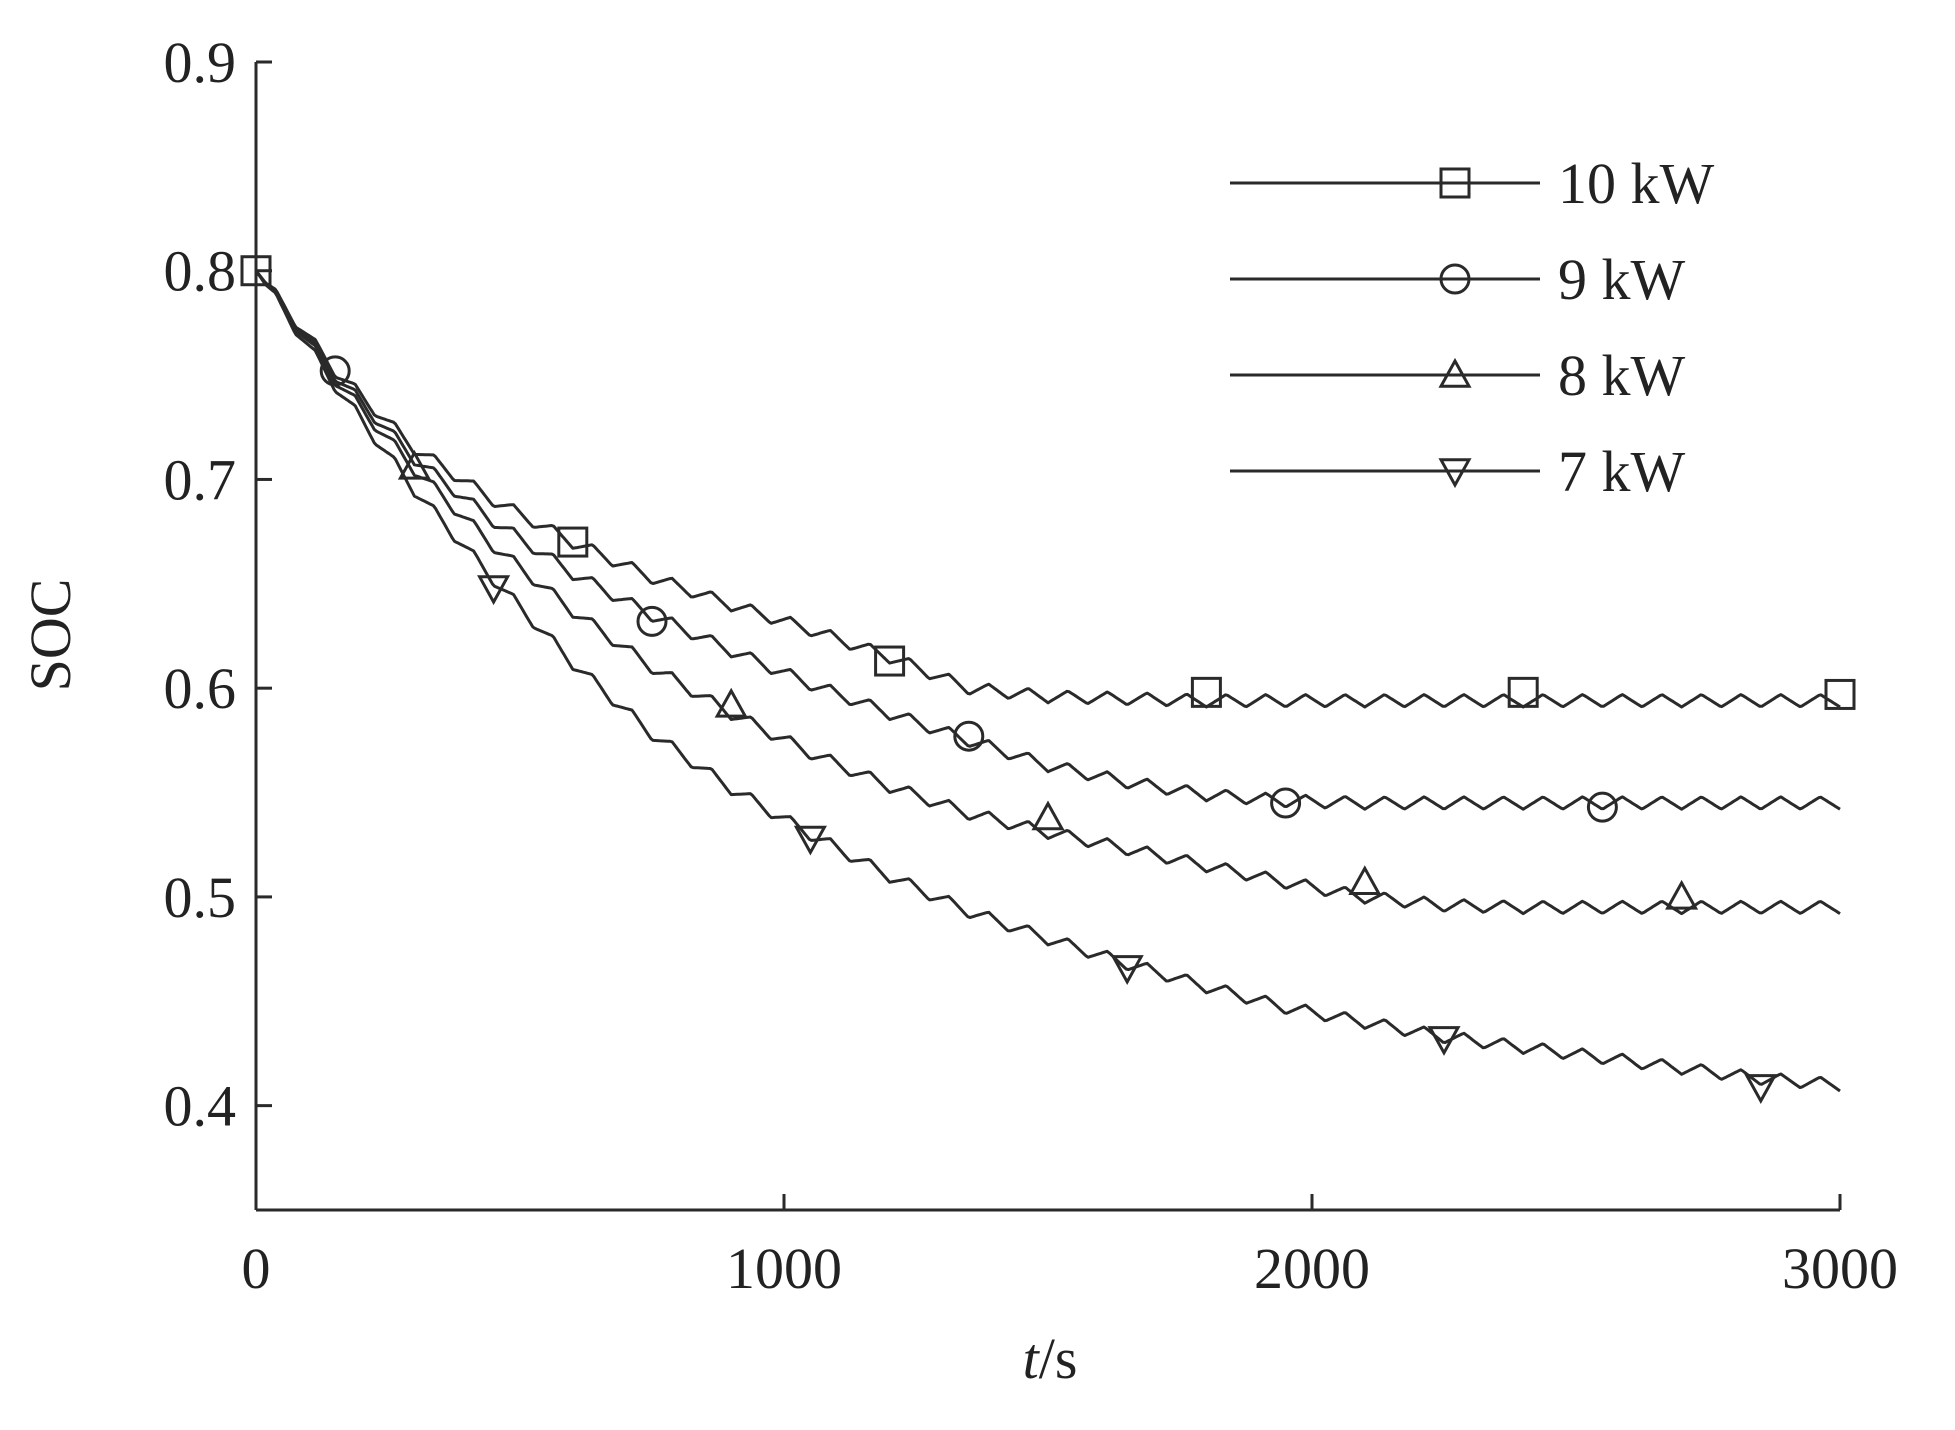 The height and width of the screenshot is (1430, 1955). I want to click on y-tick-label: 0.4, so click(200, 1106).